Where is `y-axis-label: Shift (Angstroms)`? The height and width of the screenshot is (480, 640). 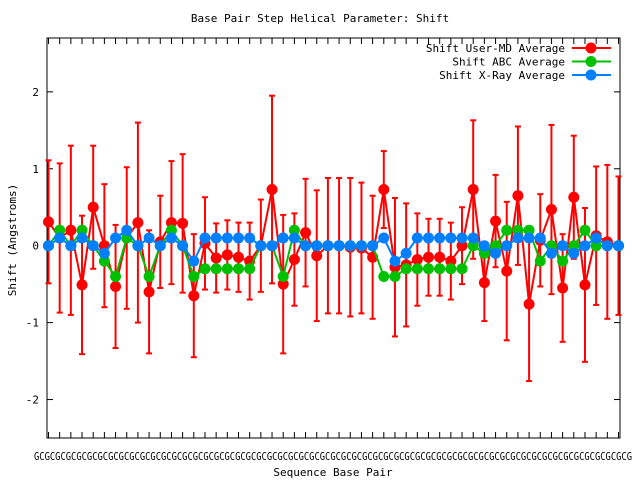 y-axis-label: Shift (Angstroms) is located at coordinates (12, 240).